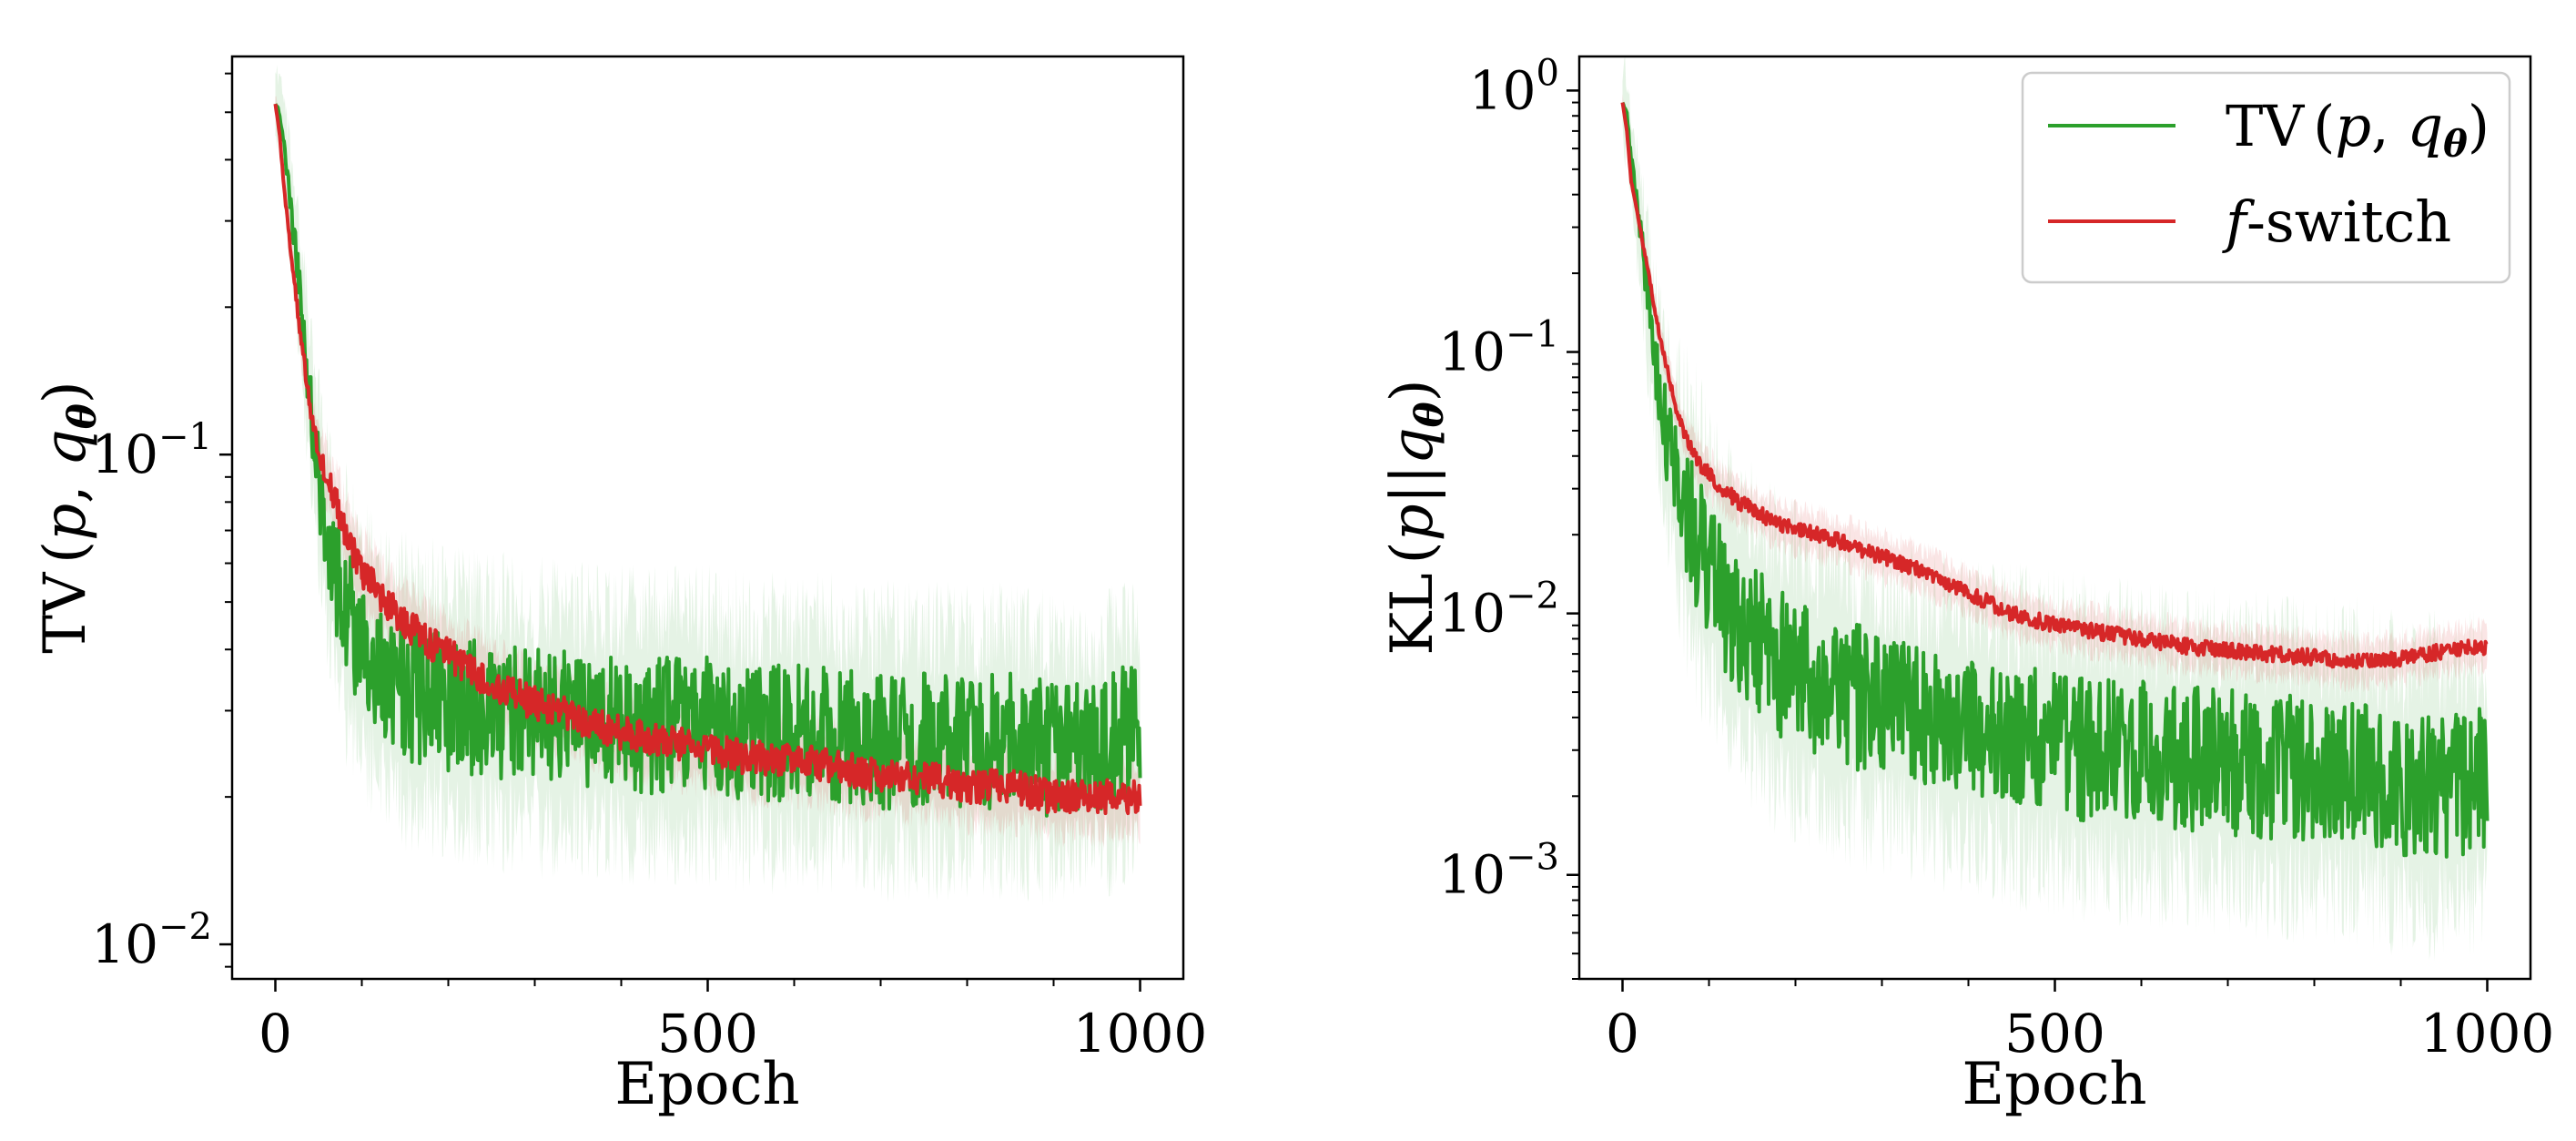 This screenshot has width=2576, height=1141. I want to click on left-y-ticks: 10⁻² 10⁻¹, so click(161, 523).